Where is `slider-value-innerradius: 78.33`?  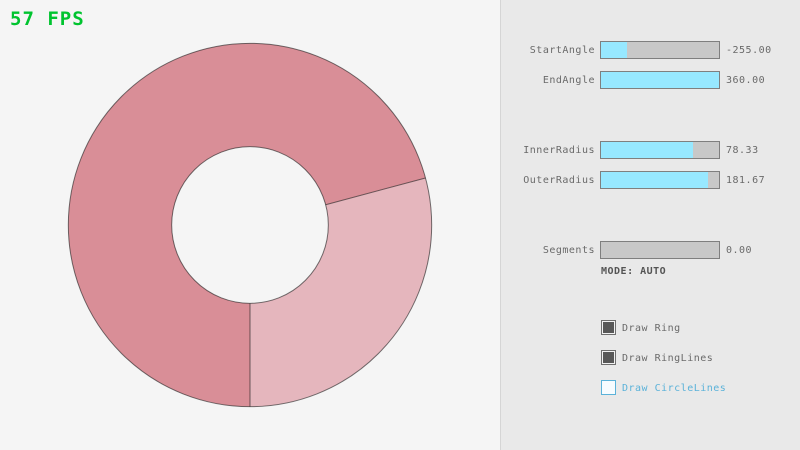 slider-value-innerradius: 78.33 is located at coordinates (742, 150).